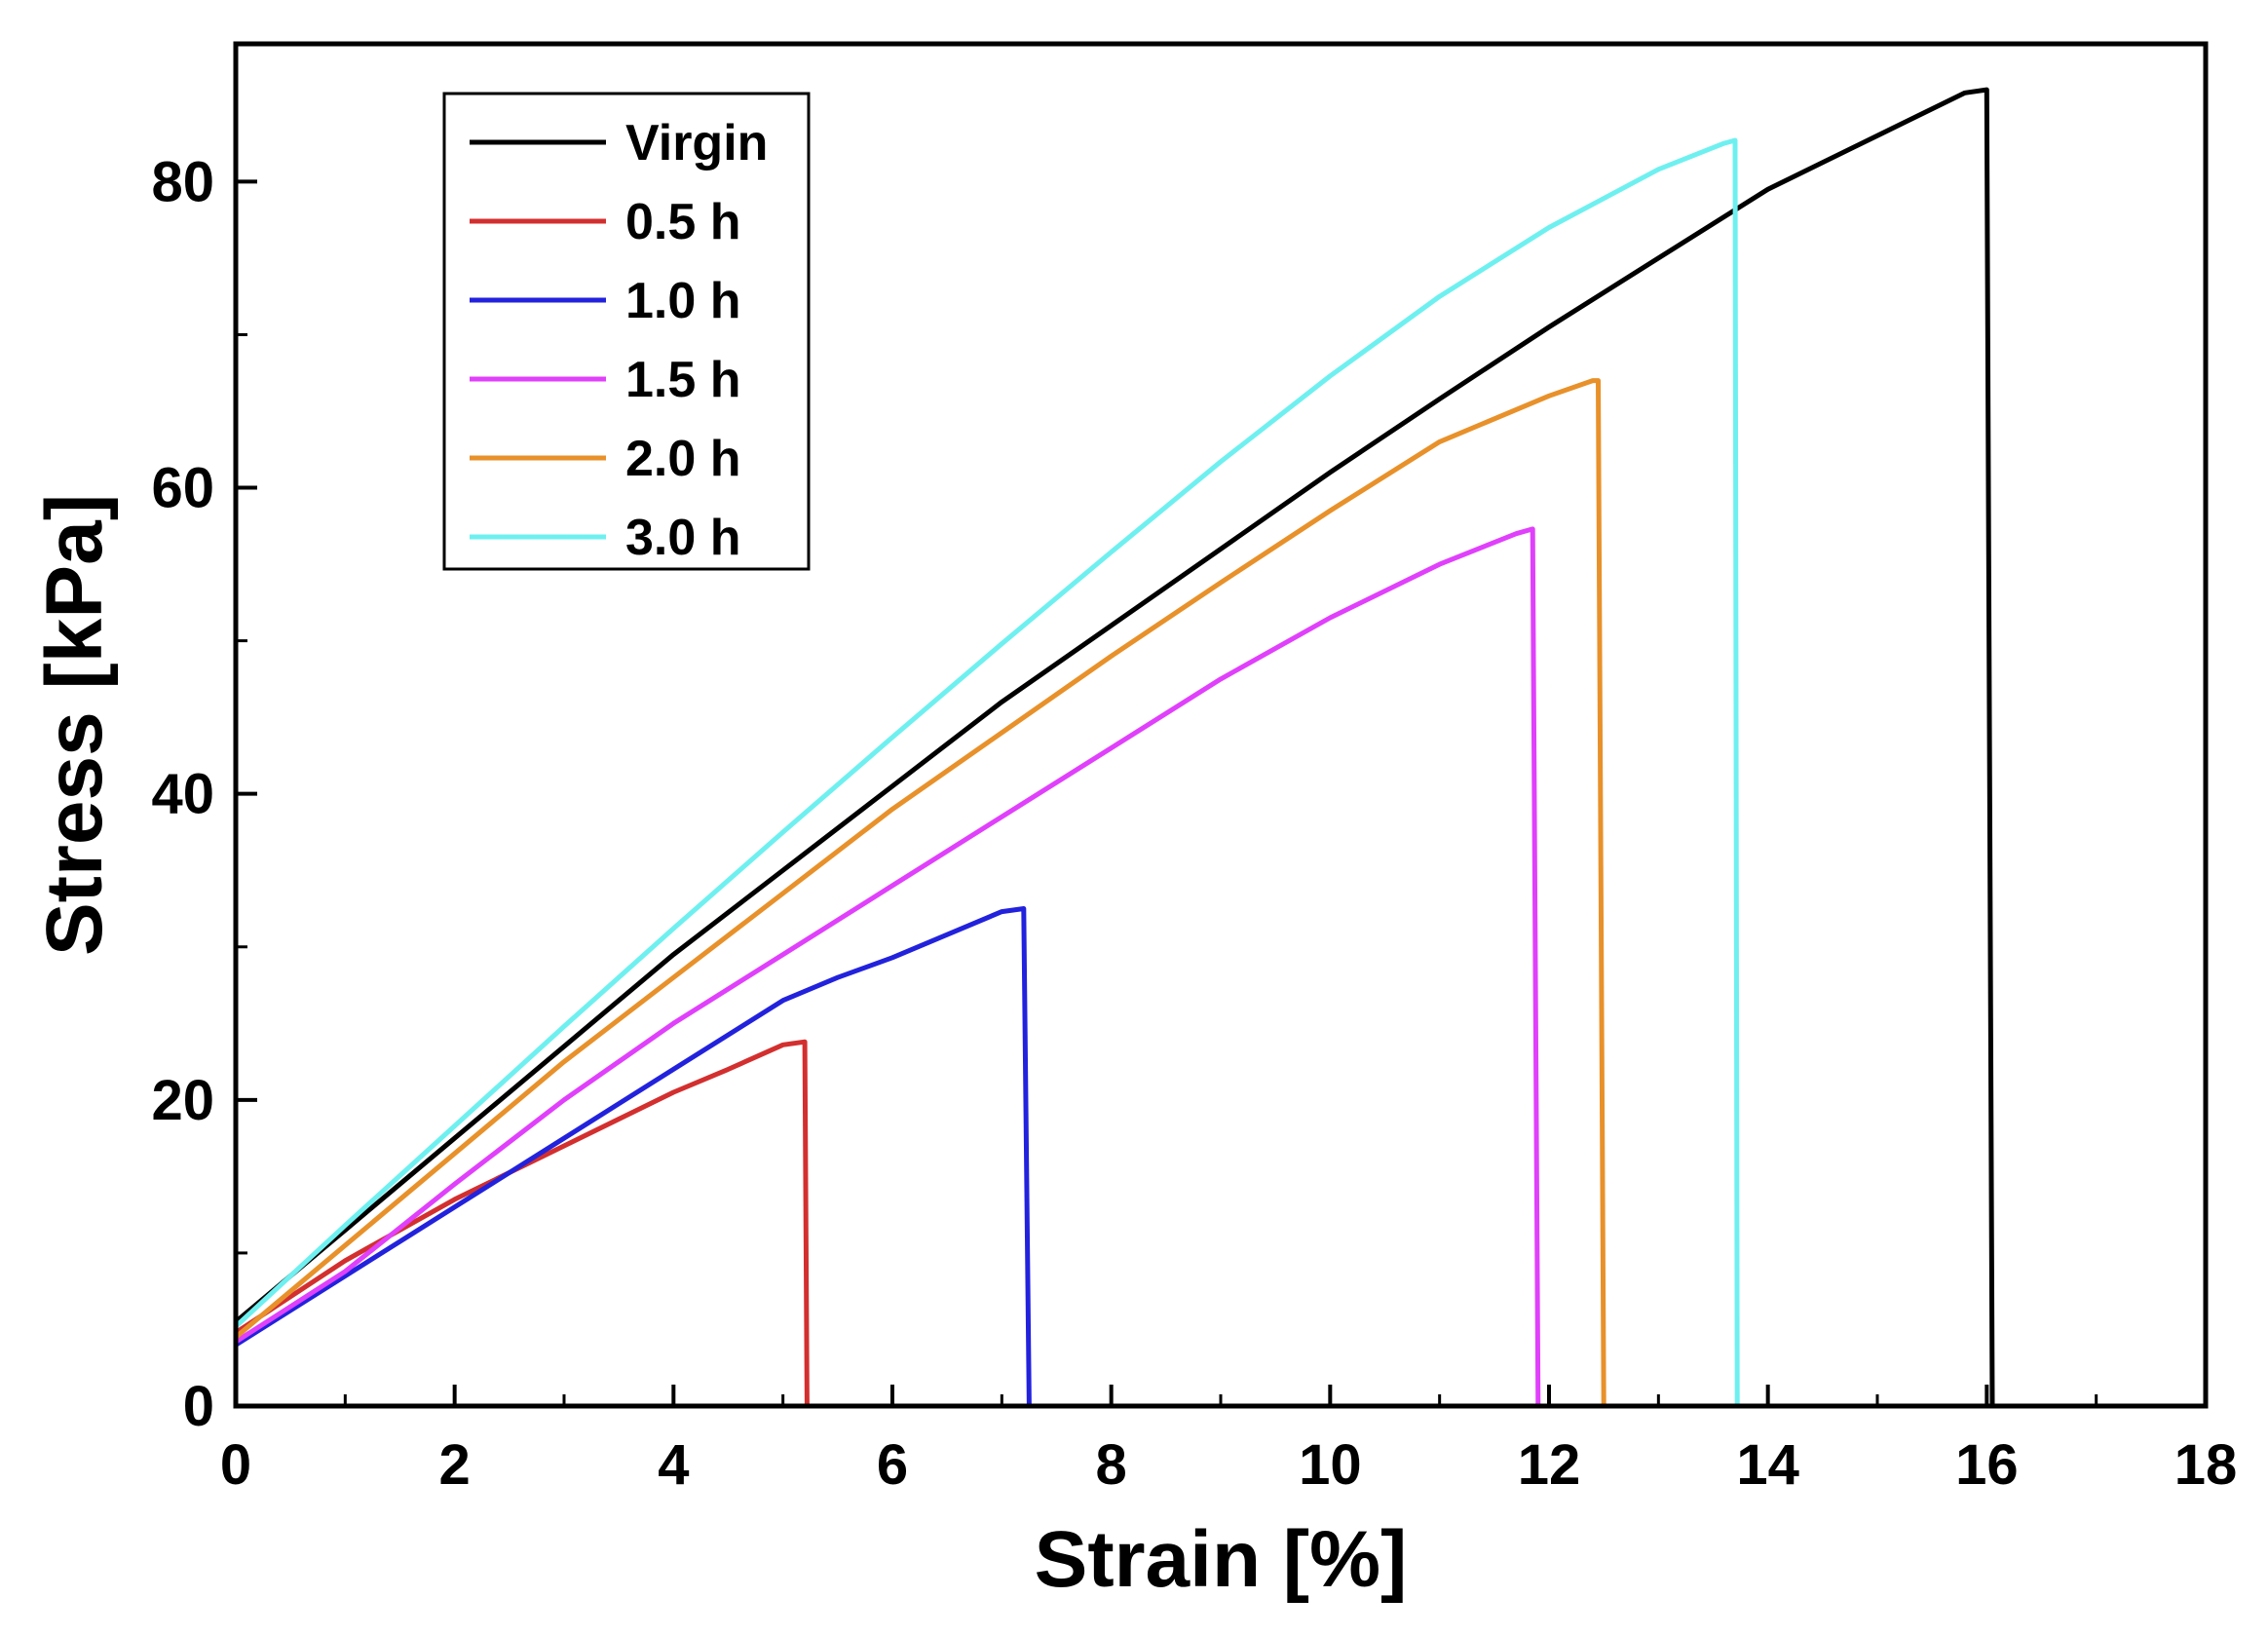 The image size is (2268, 1636). Describe the element at coordinates (1987, 1465) in the screenshot. I see `x-tick-label: 16` at that location.